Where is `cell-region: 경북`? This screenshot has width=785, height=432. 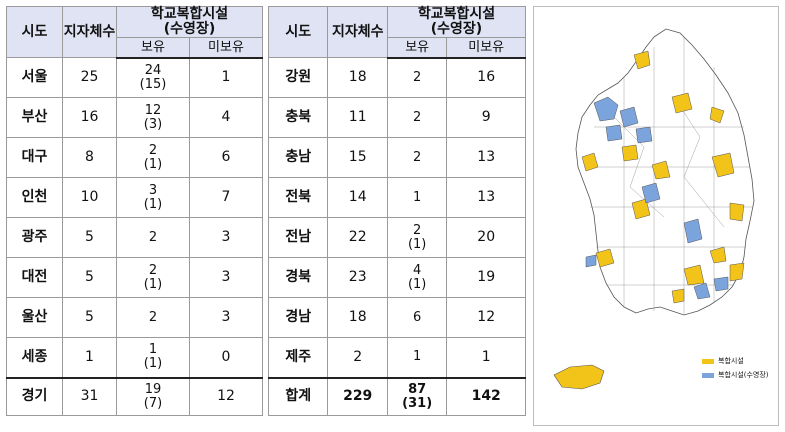 cell-region: 경북 is located at coordinates (298, 277).